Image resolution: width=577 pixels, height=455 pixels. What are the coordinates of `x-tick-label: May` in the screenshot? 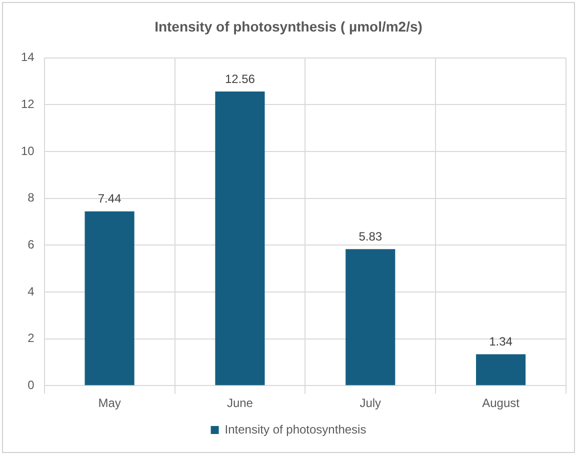 It's located at (109, 403).